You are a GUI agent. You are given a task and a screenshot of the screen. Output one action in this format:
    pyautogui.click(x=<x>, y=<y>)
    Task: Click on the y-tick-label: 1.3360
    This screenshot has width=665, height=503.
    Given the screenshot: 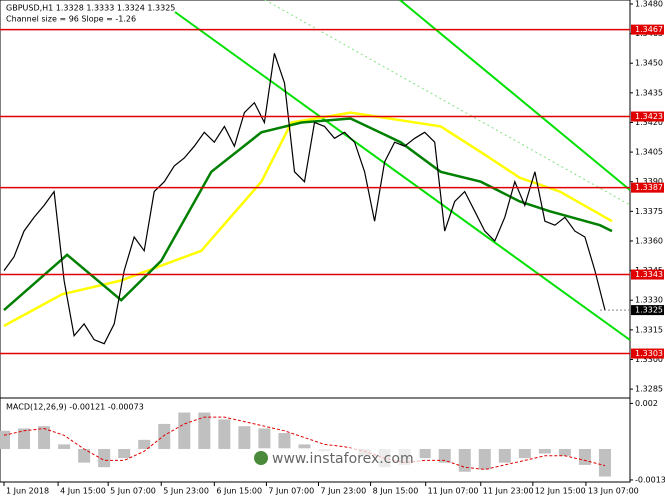 What is the action you would take?
    pyautogui.click(x=649, y=240)
    